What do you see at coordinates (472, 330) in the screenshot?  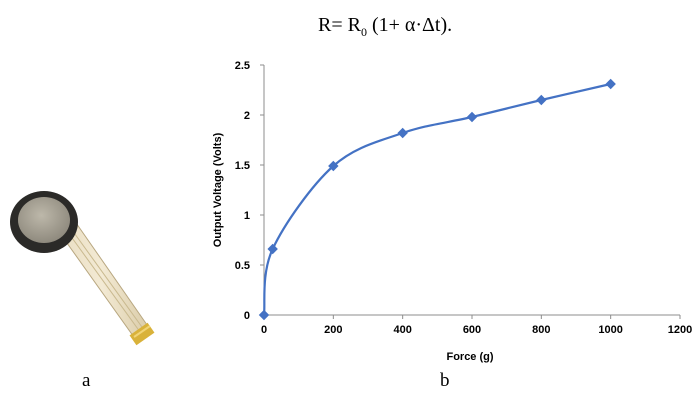 I see `x-tick-label: 600` at bounding box center [472, 330].